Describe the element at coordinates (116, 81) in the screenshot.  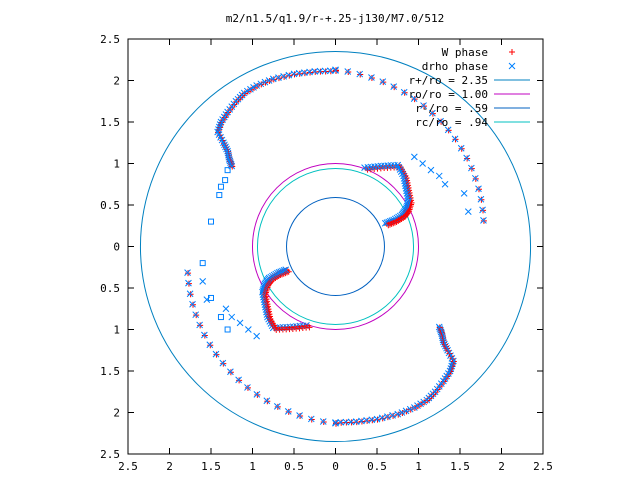
I see `y-tick-label: 2` at that location.